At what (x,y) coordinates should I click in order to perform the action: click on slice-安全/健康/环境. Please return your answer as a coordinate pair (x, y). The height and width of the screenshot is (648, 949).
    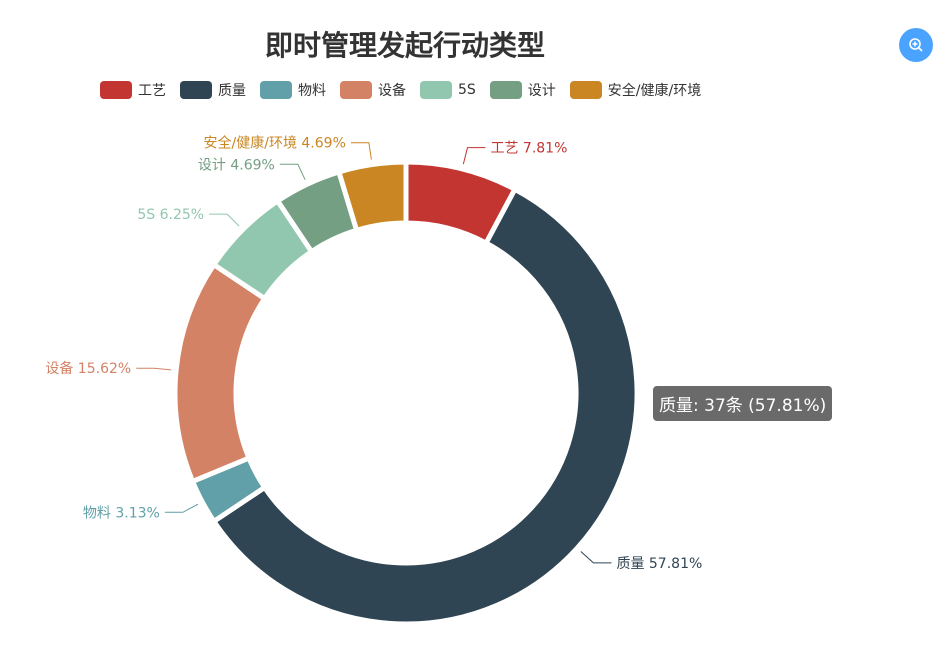
    Looking at the image, I should click on (372, 196).